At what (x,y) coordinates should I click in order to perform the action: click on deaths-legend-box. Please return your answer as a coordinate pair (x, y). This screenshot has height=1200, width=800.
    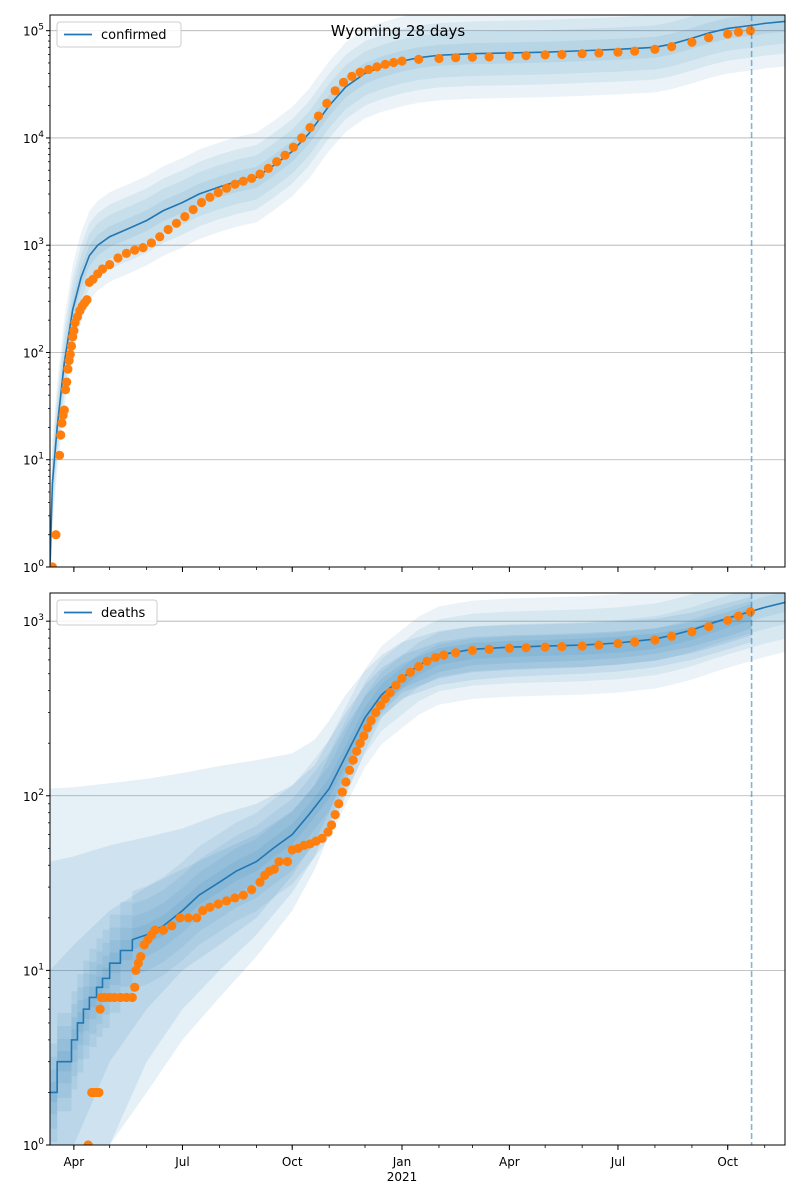
    Looking at the image, I should click on (107, 612).